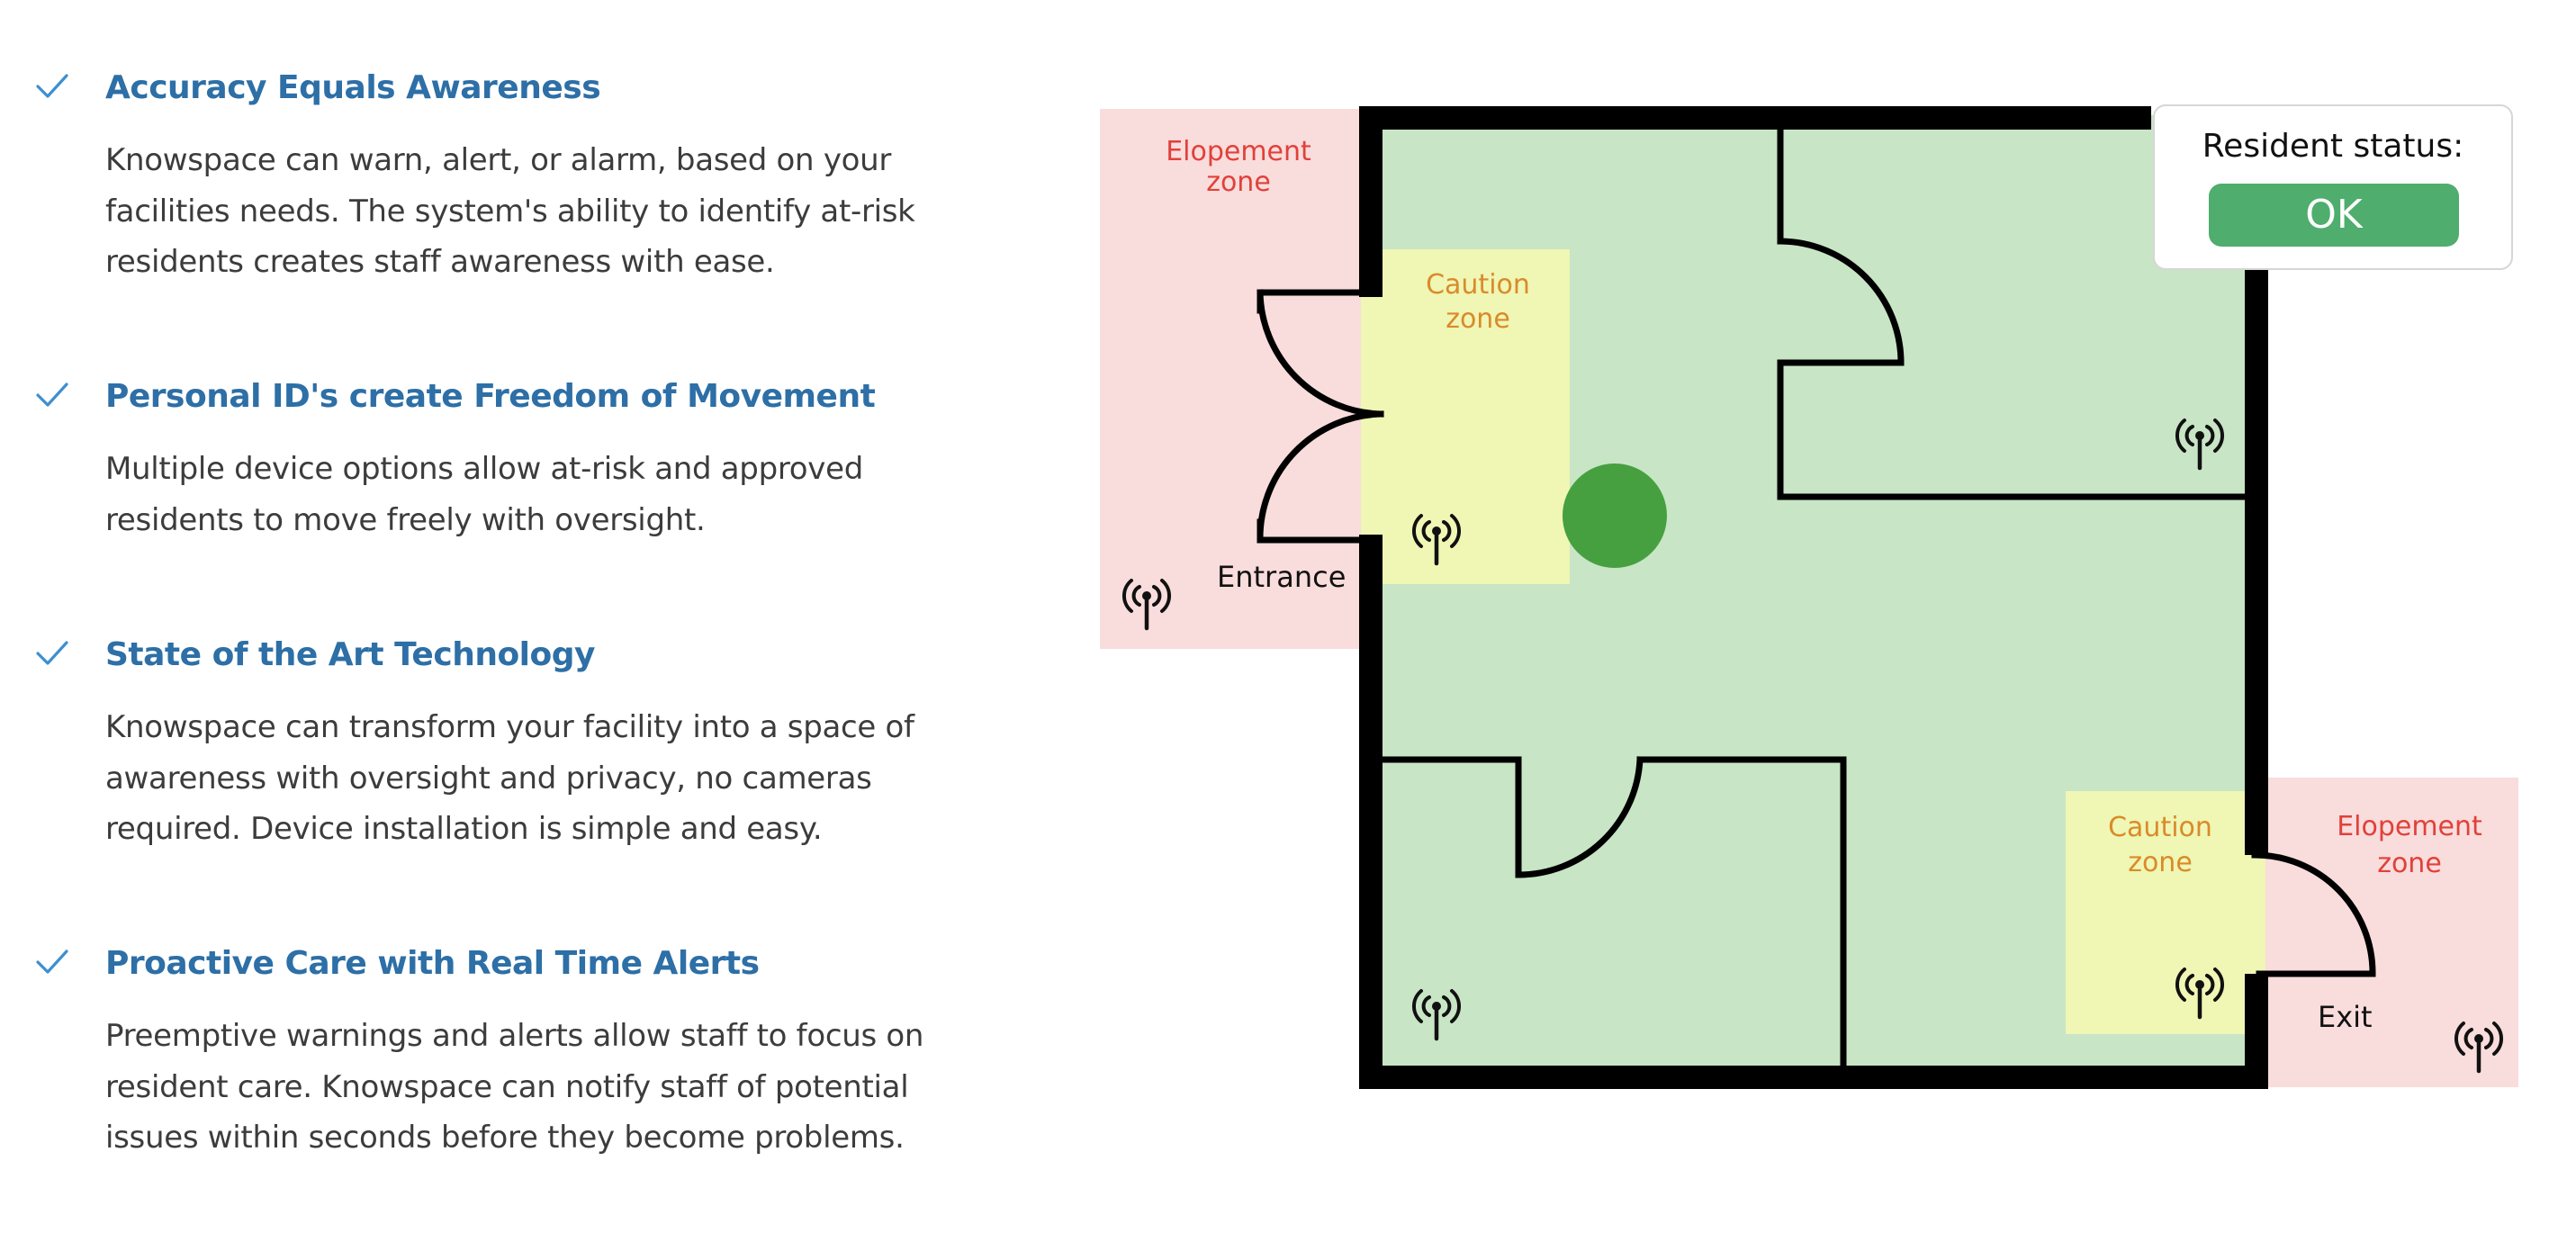 The image size is (2576, 1242). I want to click on feature-title: Accuracy Equals Awareness, so click(353, 88).